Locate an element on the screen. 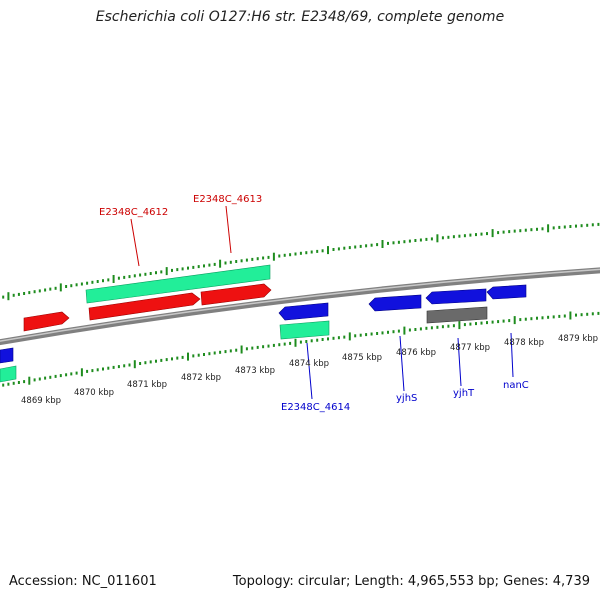  leader-yjhs is located at coordinates (402, 363).